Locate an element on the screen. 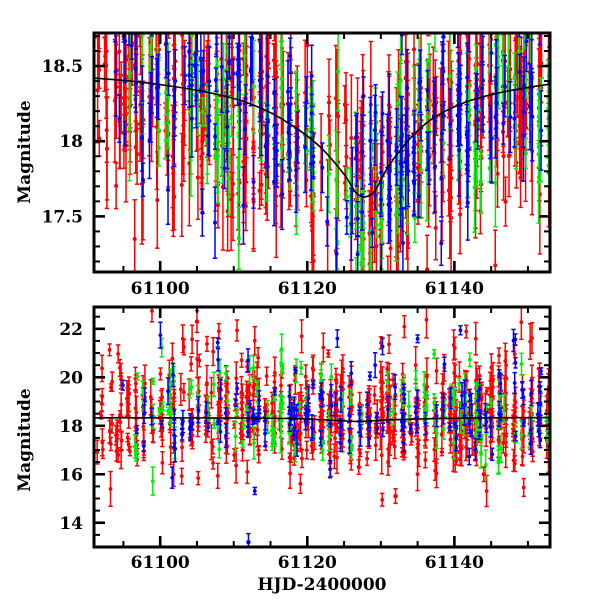 Image resolution: width=600 pixels, height=600 pixels. y-tick-label: 18 is located at coordinates (71, 142).